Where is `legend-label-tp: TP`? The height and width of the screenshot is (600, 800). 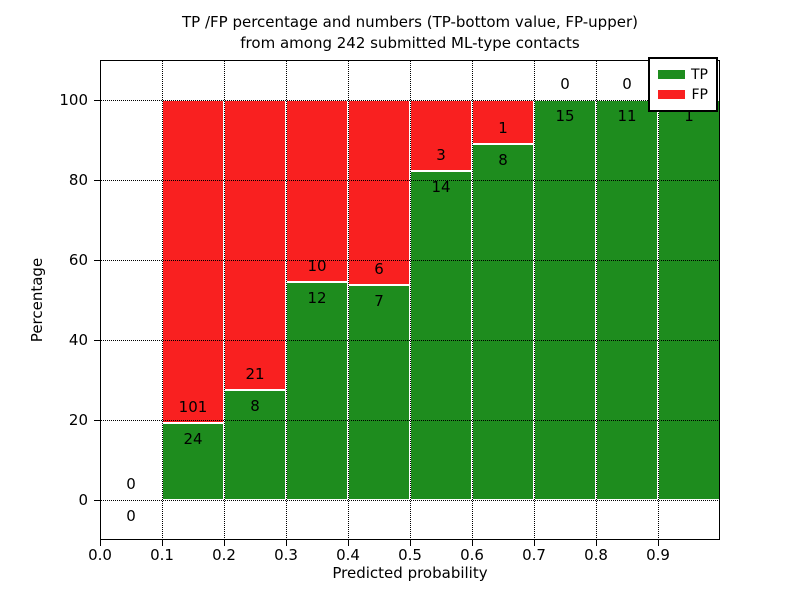
legend-label-tp: TP is located at coordinates (699, 74).